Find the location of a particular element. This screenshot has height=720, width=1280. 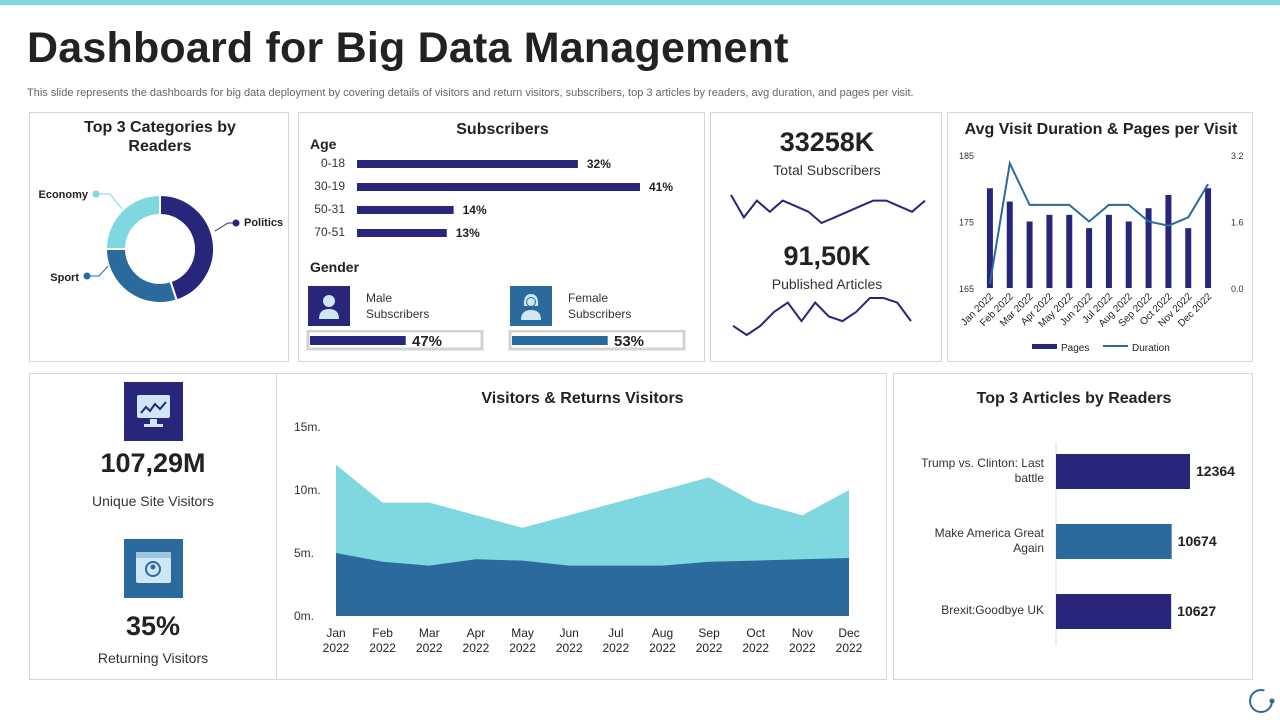

donut-slice-economy is located at coordinates (132, 221).